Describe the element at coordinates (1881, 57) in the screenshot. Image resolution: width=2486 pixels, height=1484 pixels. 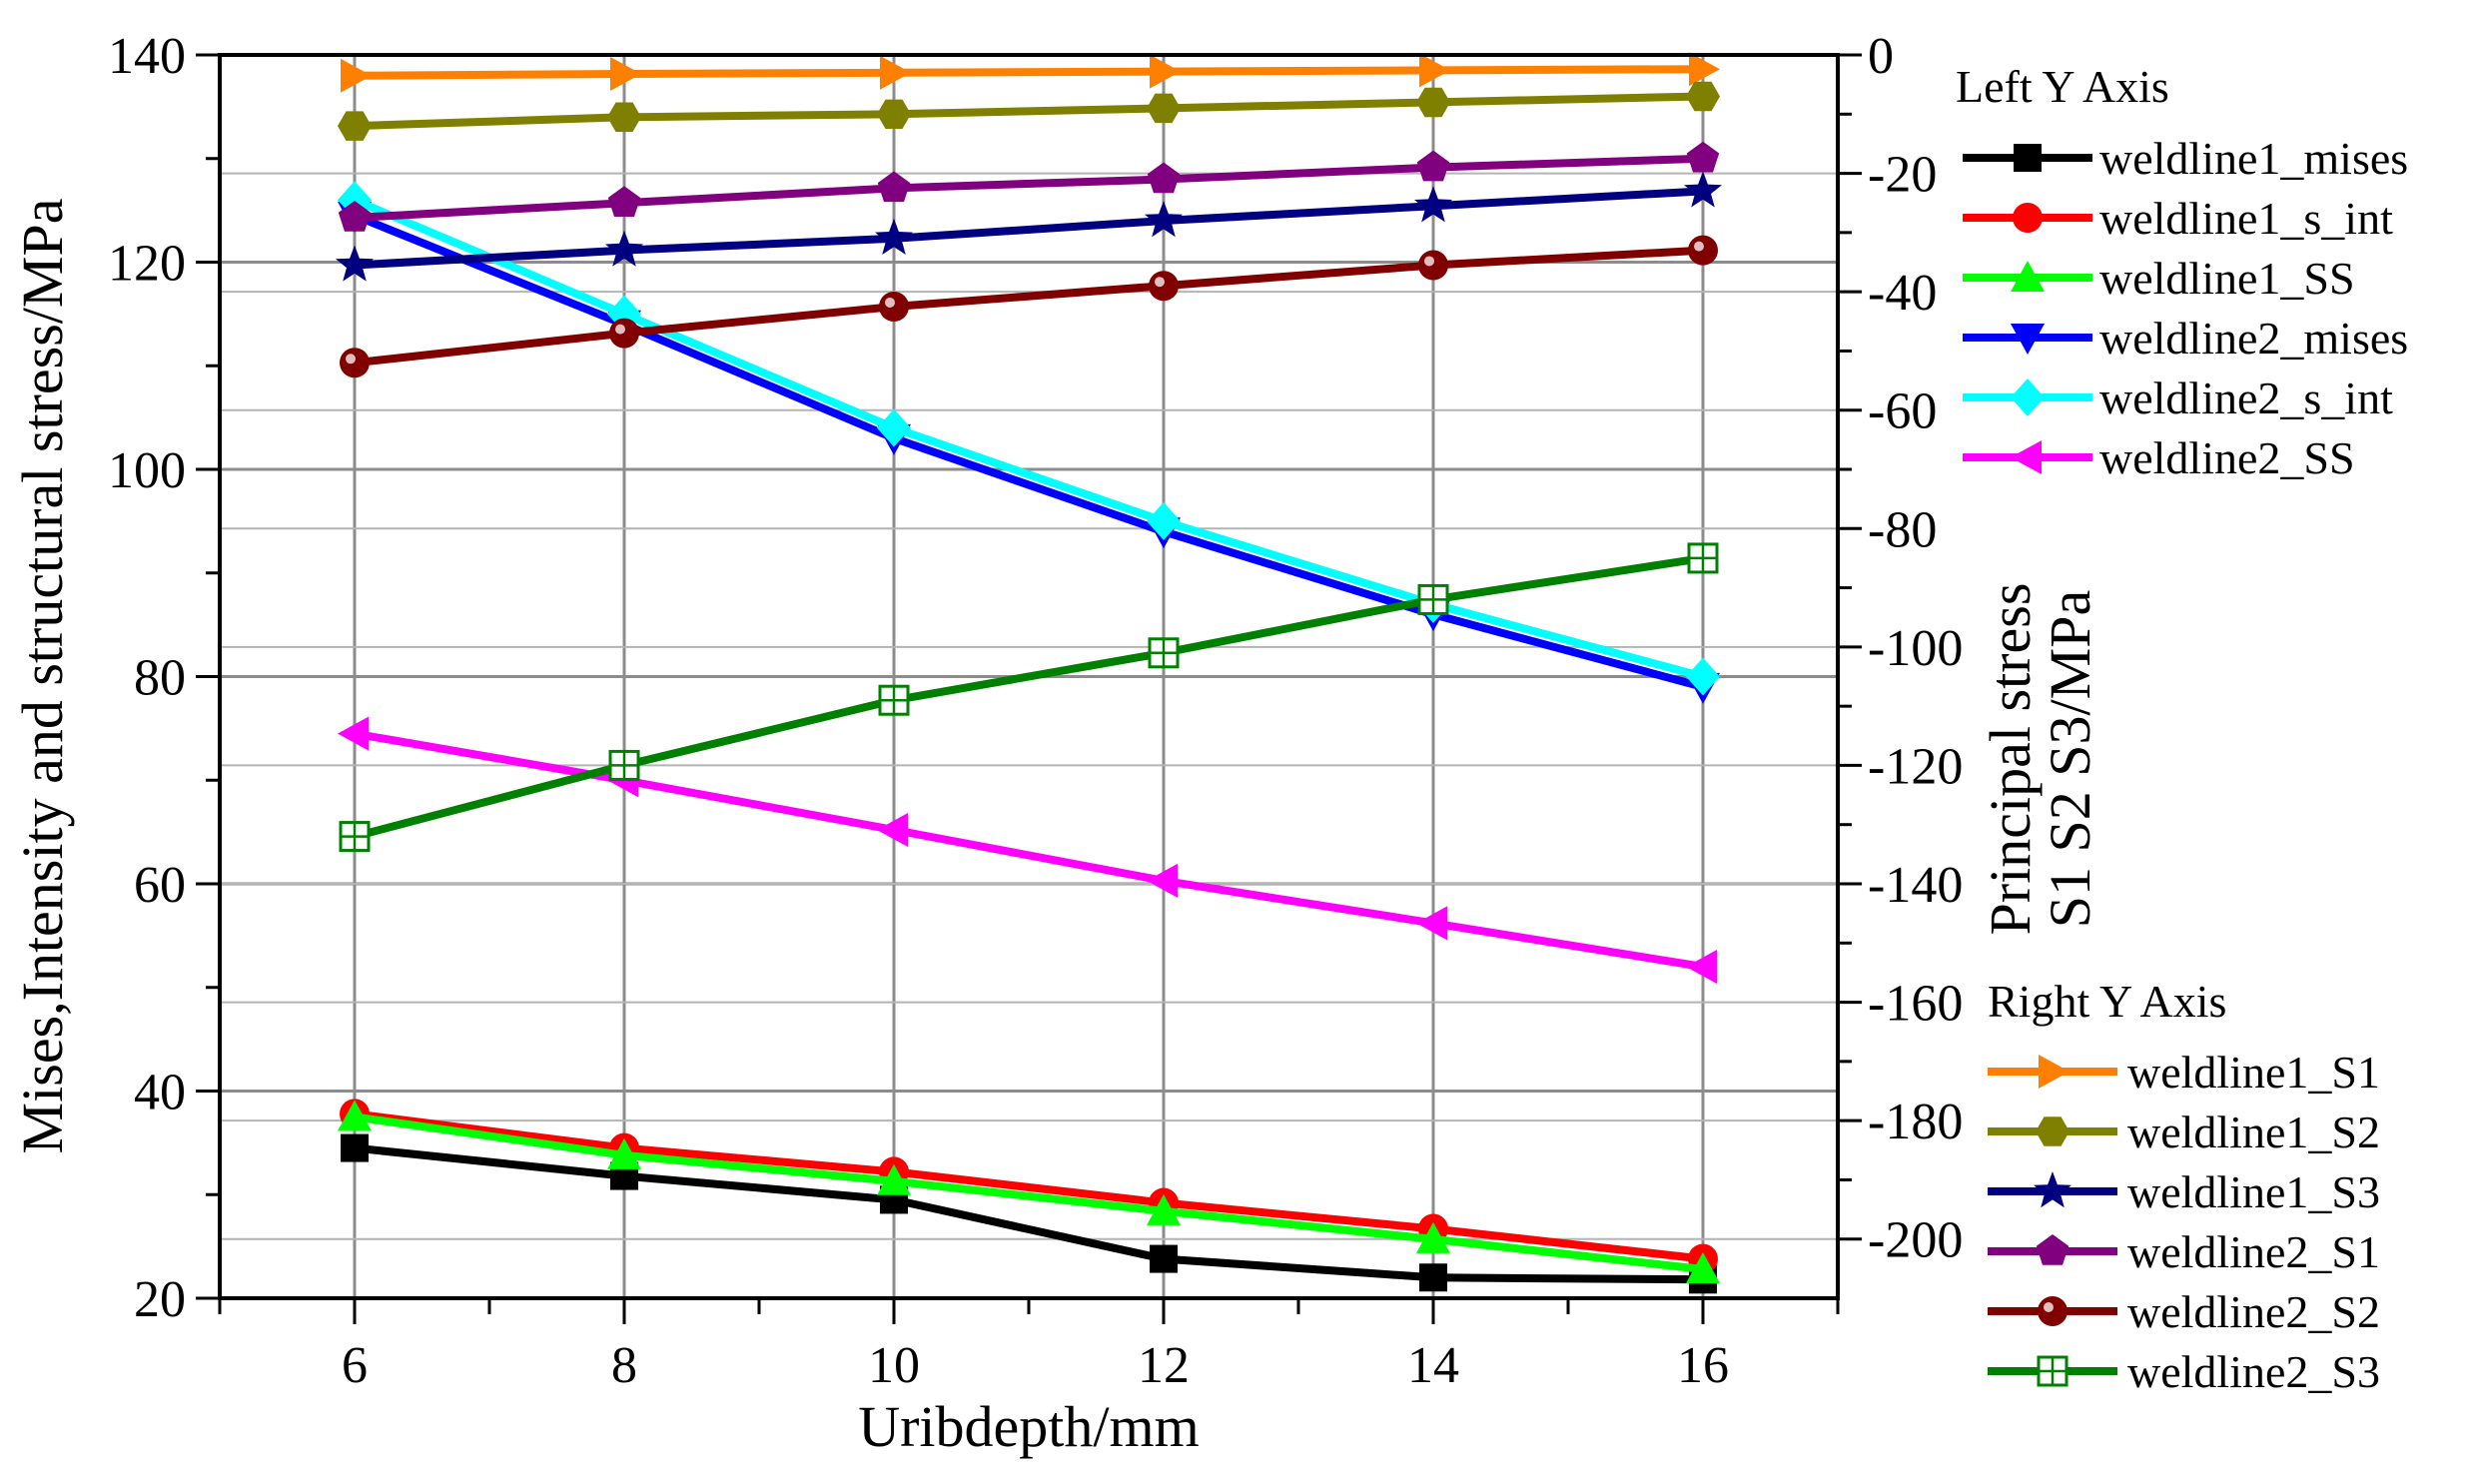
I see `right-y-tick-label: 0` at that location.